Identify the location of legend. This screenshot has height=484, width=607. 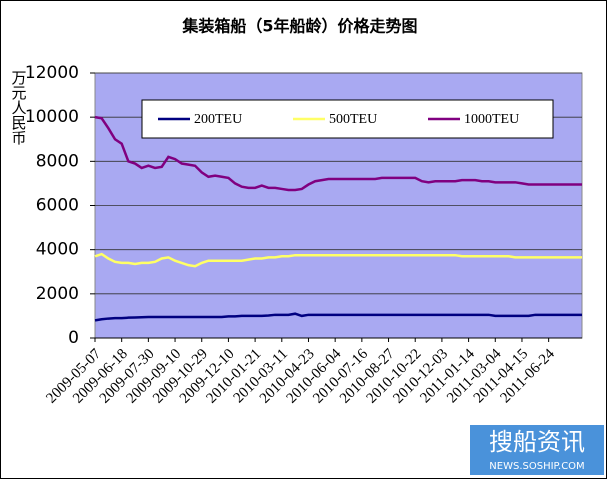
(347, 119).